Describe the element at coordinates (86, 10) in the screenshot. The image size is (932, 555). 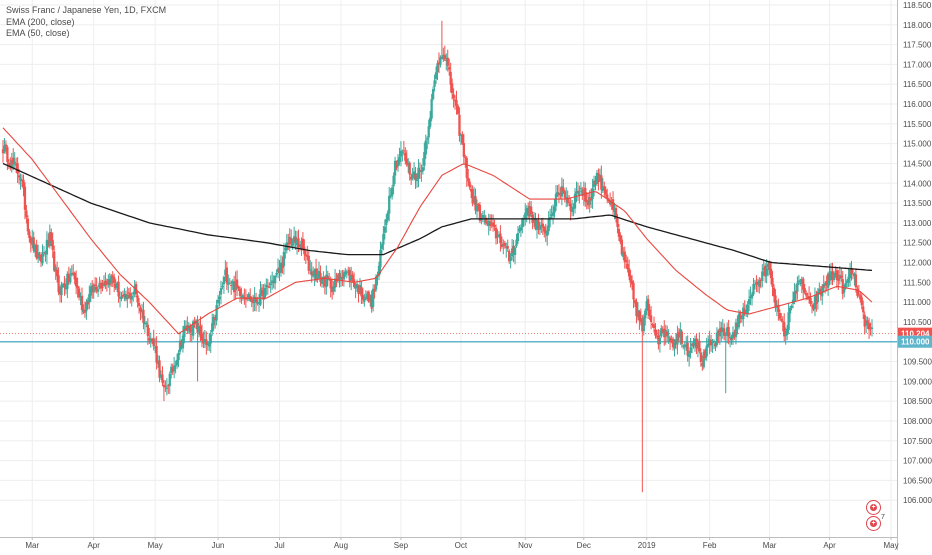
I see `symbol-title: Swiss Franc / Japanese Yen, 1D, FXCM` at that location.